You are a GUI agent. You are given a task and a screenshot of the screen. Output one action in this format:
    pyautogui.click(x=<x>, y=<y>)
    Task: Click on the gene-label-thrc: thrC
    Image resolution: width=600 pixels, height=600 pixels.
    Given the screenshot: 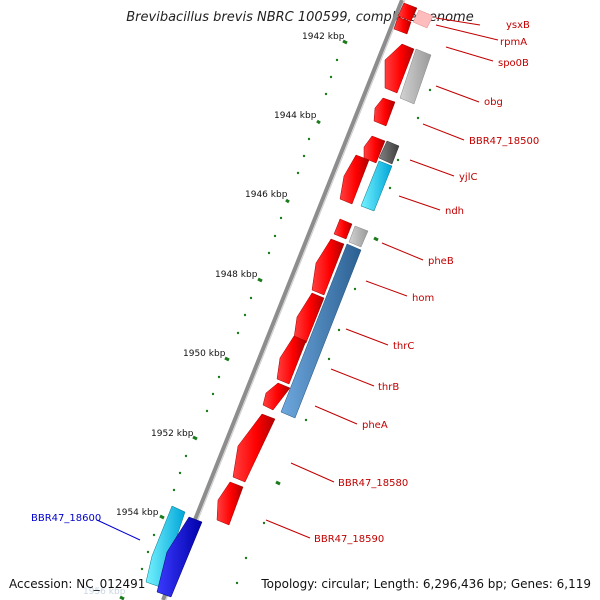 What is the action you would take?
    pyautogui.click(x=403, y=346)
    